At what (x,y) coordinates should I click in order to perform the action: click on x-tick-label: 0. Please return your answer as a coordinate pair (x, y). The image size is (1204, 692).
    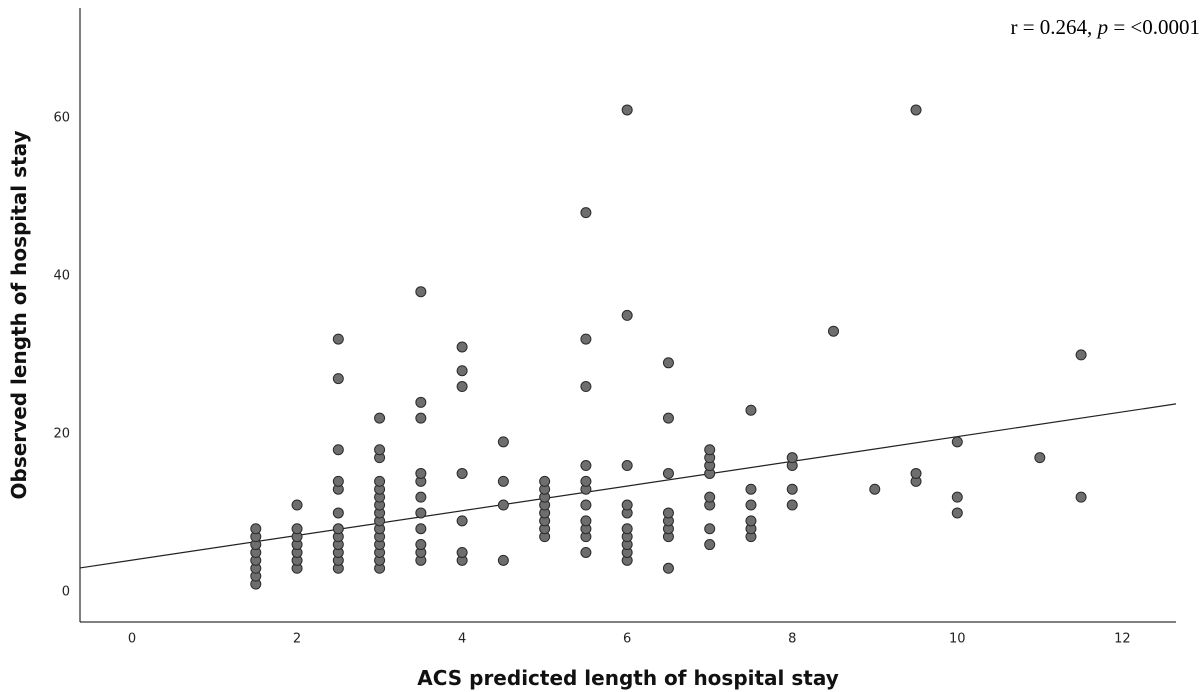
    Looking at the image, I should click on (132, 639).